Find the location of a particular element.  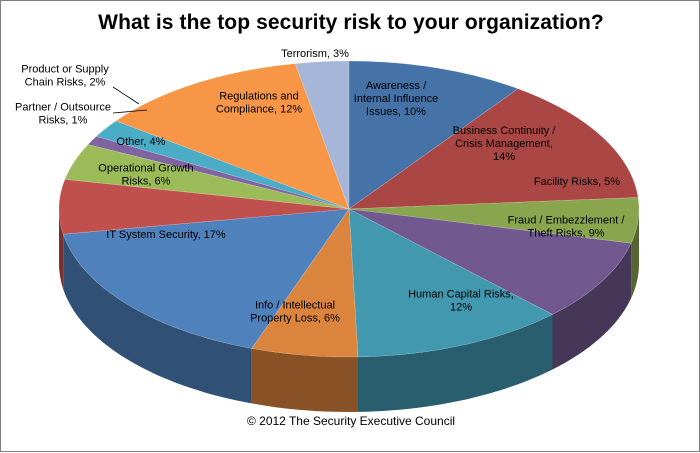

slice-business-continuity-crisis-management is located at coordinates (493, 149).